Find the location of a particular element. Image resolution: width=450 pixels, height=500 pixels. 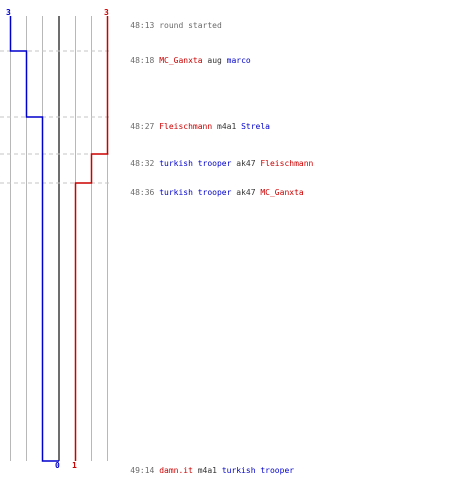

red-team-line is located at coordinates (91, 238).